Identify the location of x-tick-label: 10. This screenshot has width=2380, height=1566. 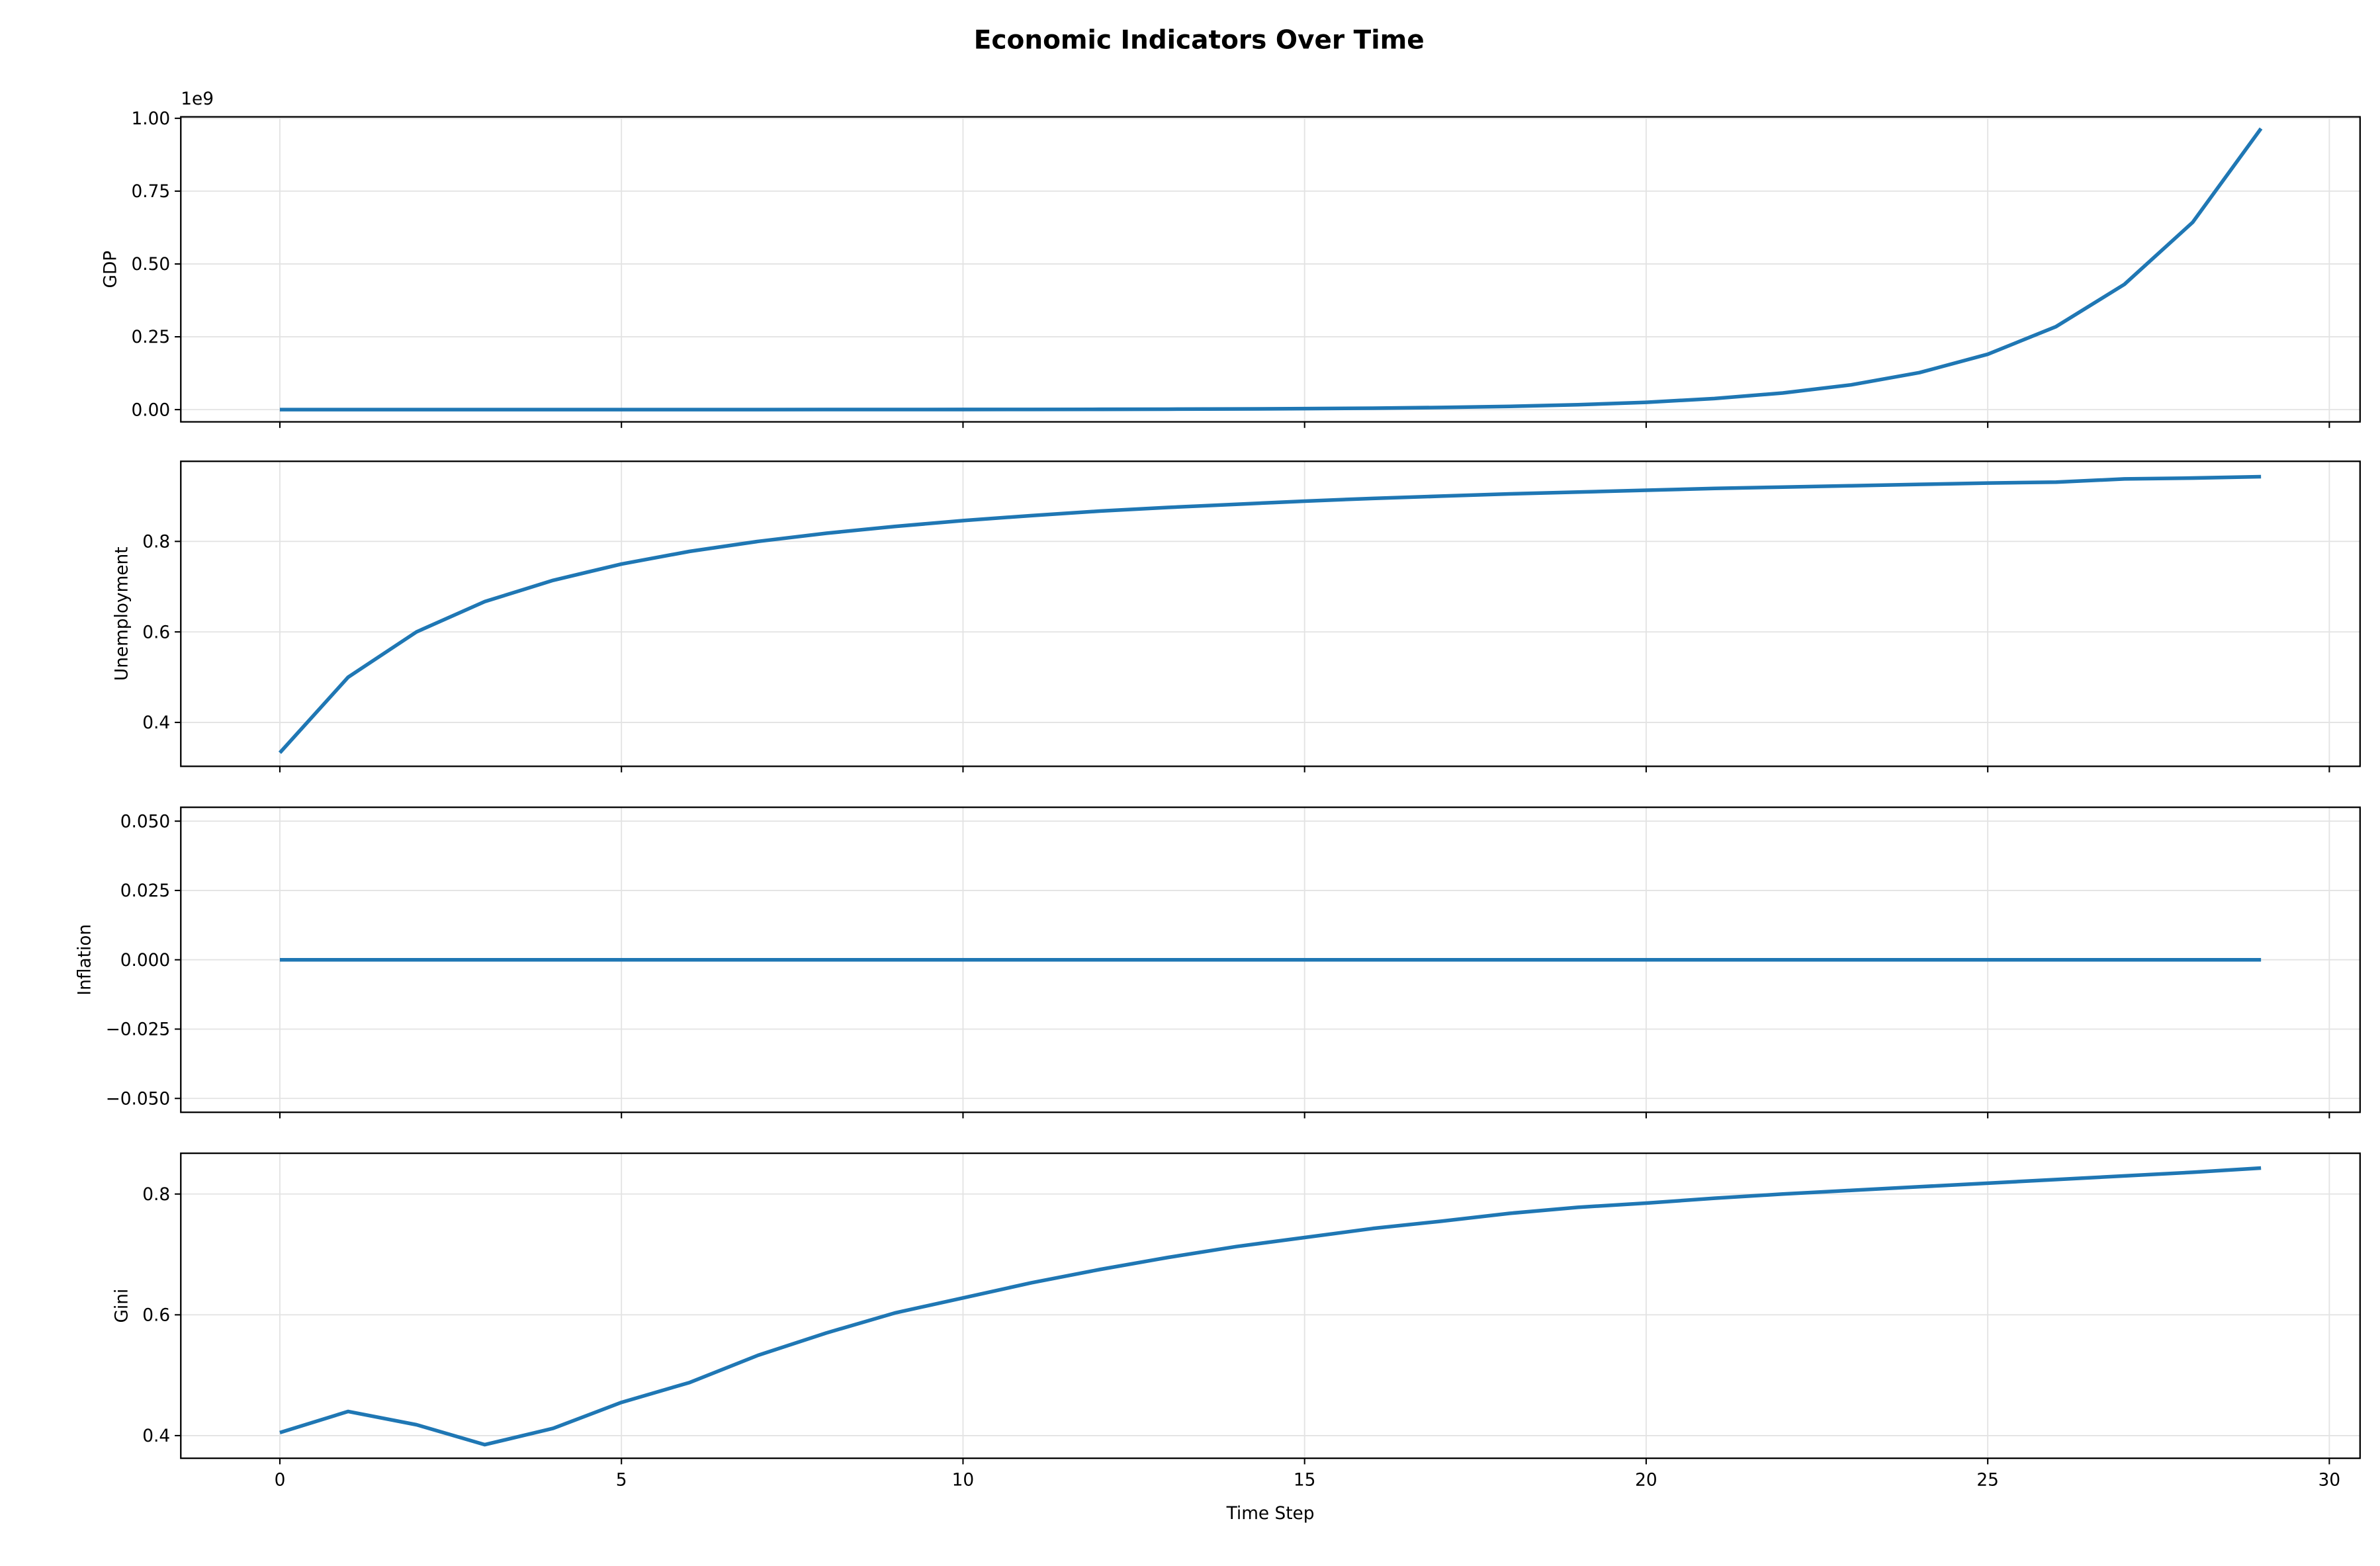
(963, 1480).